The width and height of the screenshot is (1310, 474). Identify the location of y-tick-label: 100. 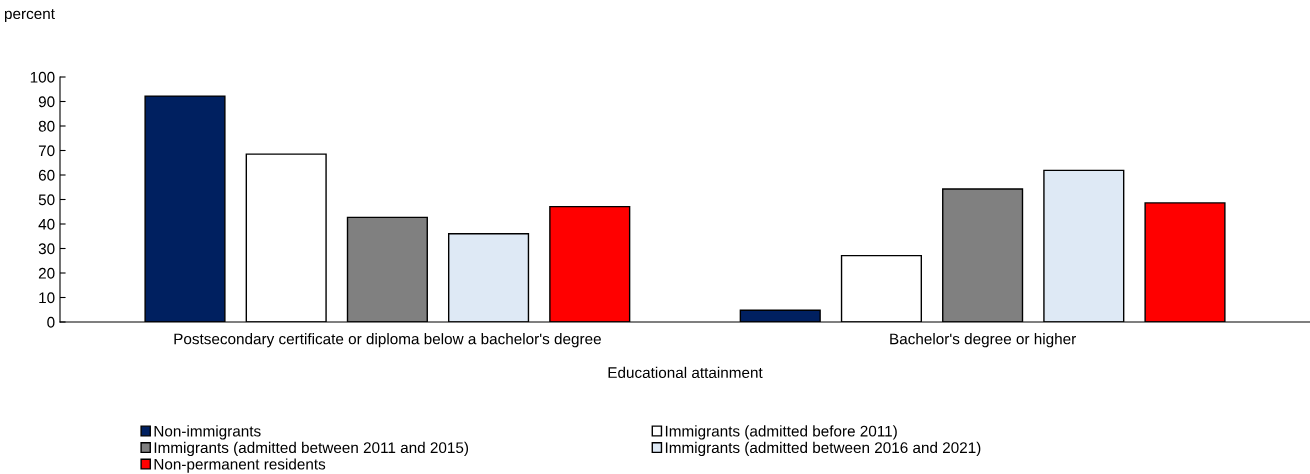
(42, 77).